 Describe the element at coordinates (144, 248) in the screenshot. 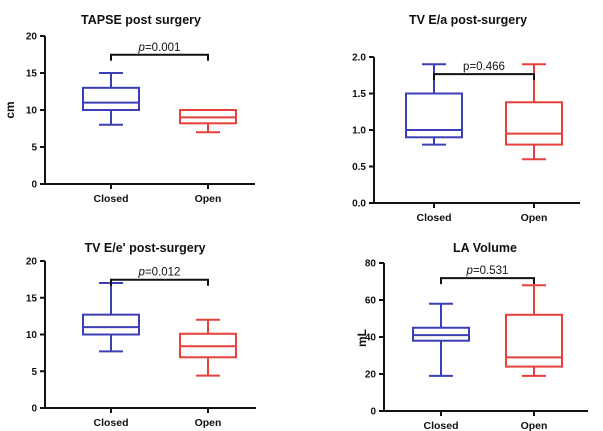

I see `chart-title: TV E/e' post-surgery` at that location.